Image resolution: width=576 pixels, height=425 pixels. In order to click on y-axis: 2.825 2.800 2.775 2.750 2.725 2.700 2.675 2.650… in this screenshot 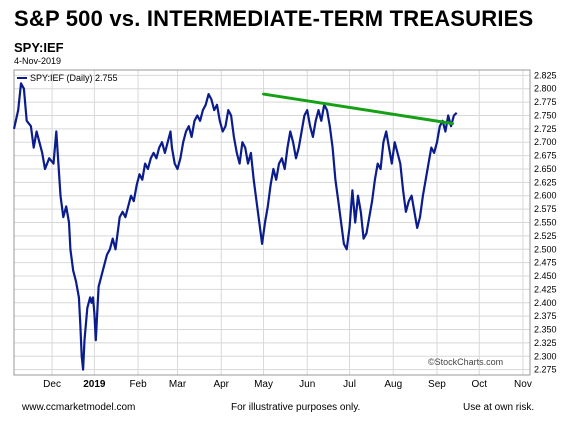, I will do `click(545, 222)`.